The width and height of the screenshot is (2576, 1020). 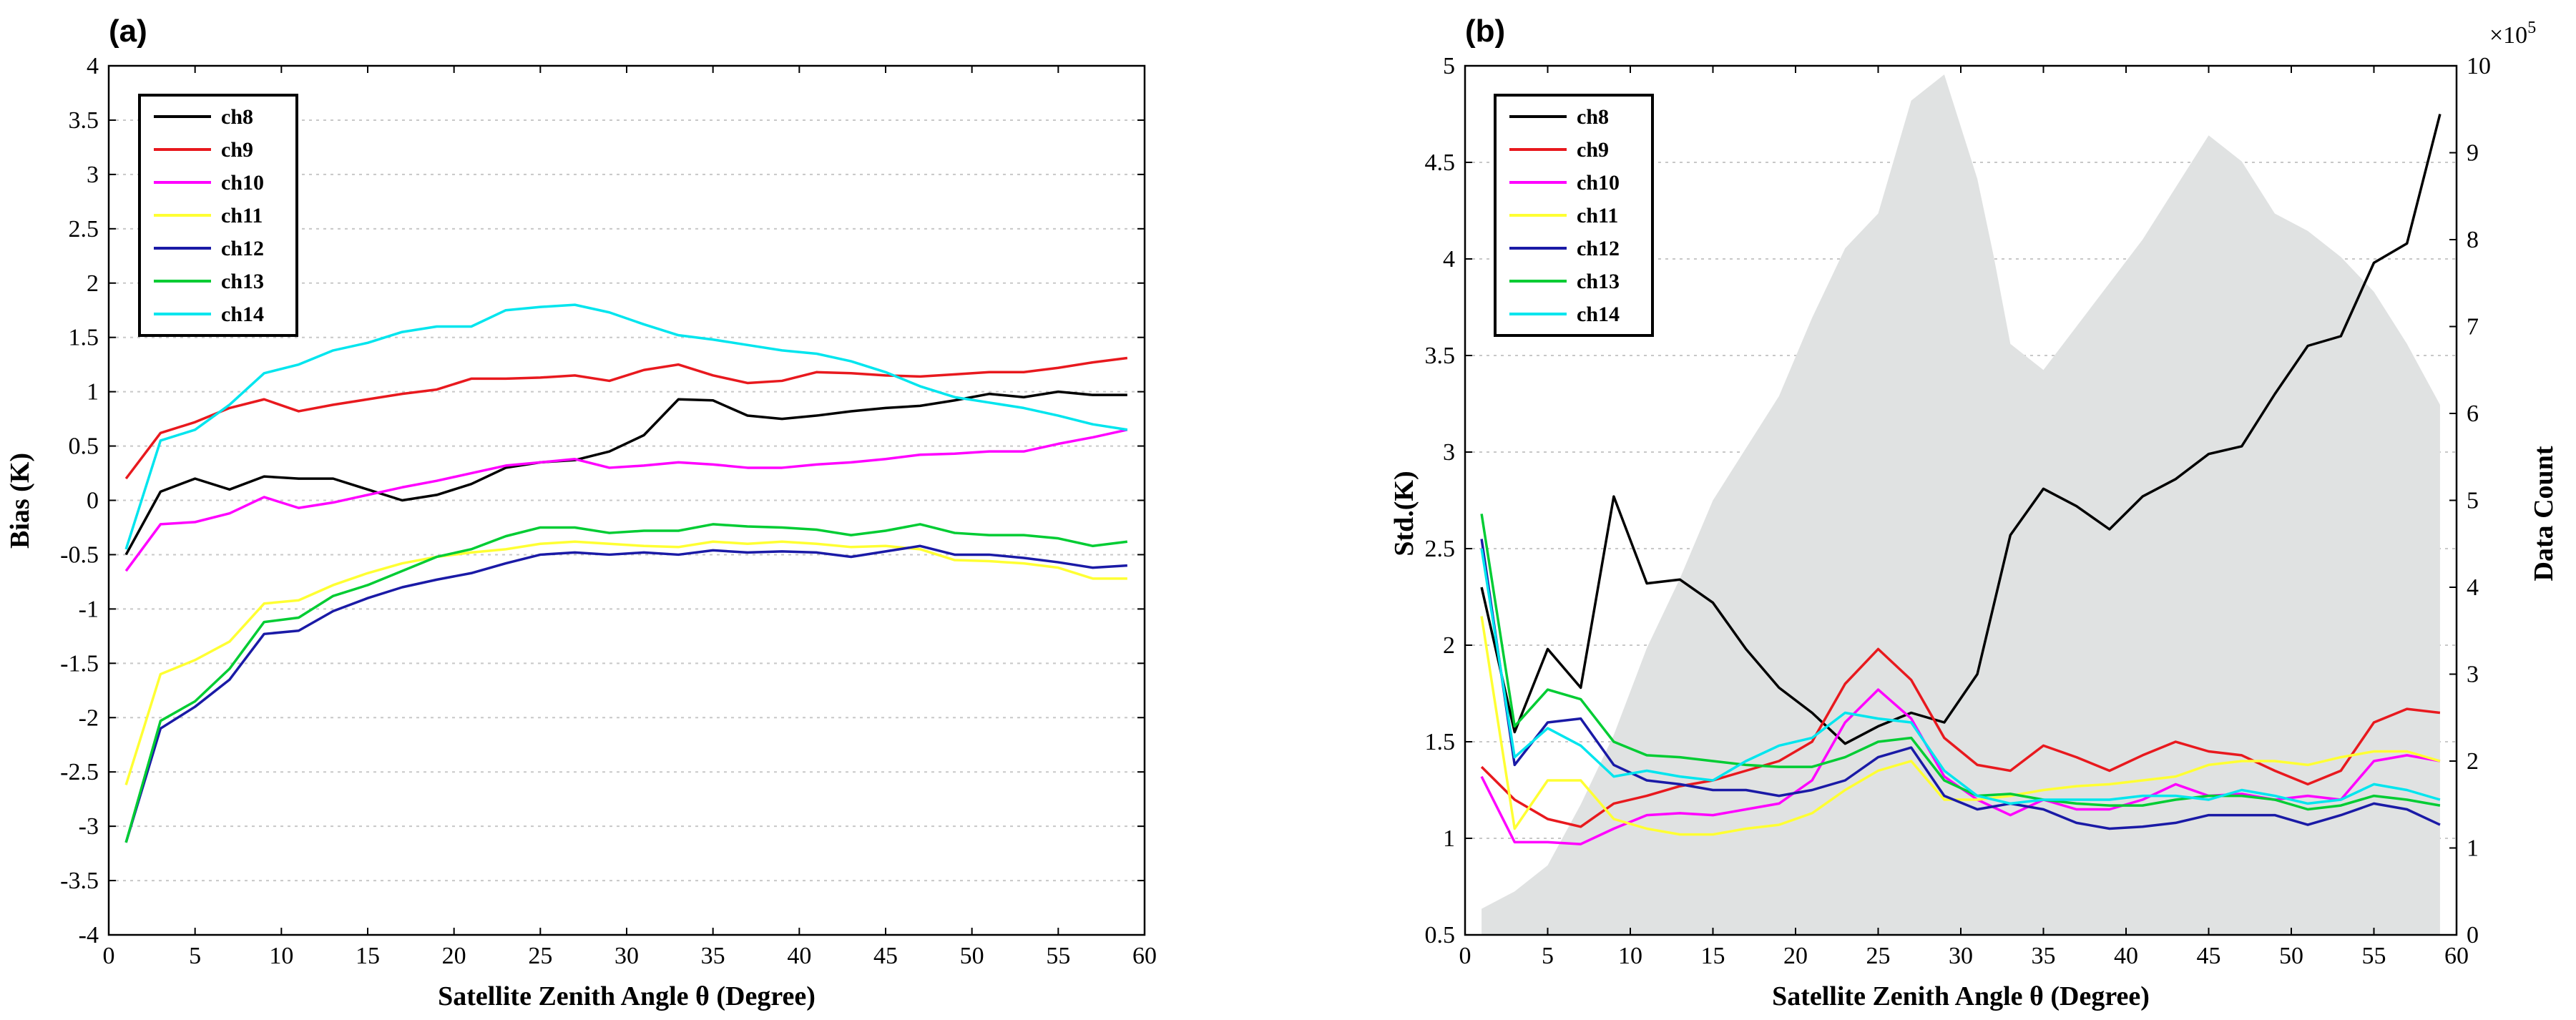 I want to click on x-tick-label: 60, so click(x=1144, y=956).